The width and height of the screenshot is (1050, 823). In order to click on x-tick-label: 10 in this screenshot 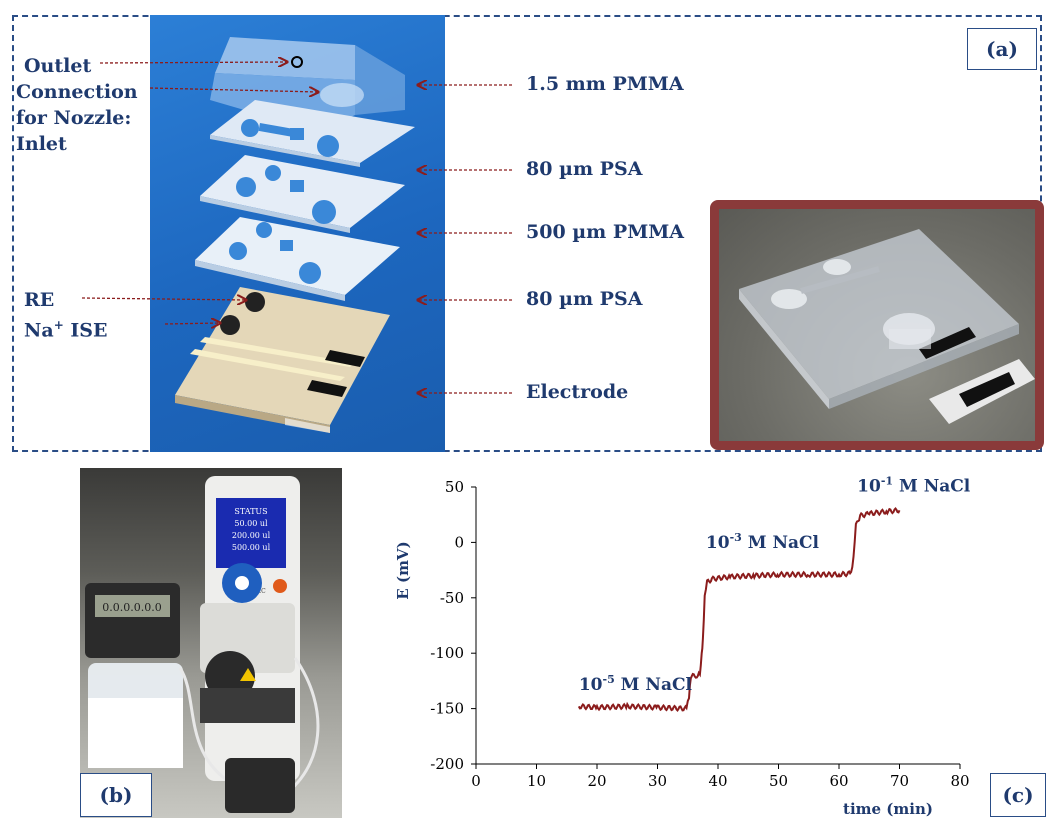, I will do `click(536, 781)`.